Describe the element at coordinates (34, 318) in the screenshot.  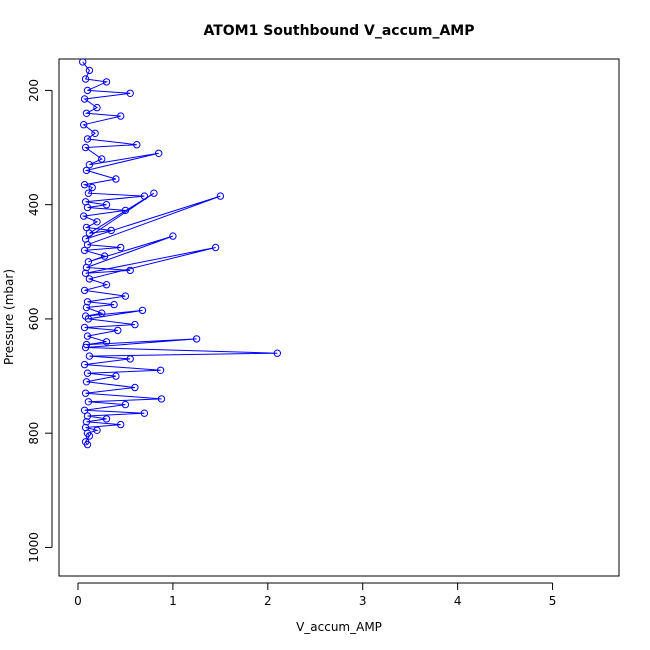
I see `y-tick-label: 600` at that location.